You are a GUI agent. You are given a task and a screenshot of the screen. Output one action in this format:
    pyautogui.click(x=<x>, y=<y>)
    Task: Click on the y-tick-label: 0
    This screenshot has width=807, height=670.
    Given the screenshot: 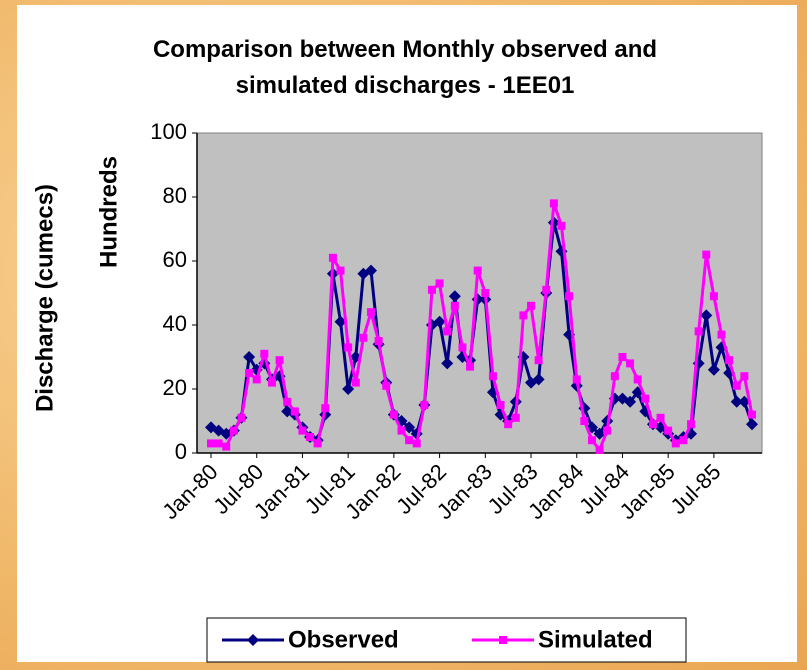 What is the action you would take?
    pyautogui.click(x=181, y=451)
    